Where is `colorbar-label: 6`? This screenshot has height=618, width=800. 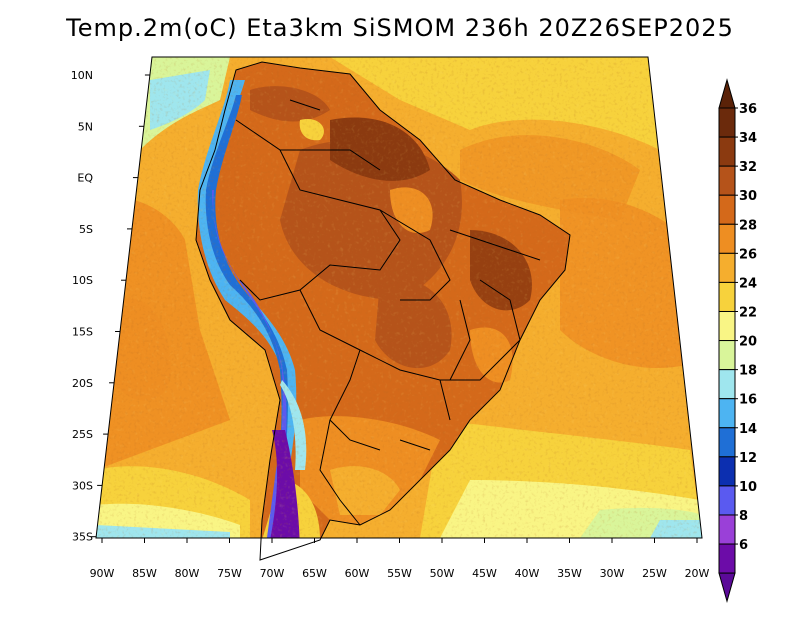
colorbar-label: 6 is located at coordinates (743, 545).